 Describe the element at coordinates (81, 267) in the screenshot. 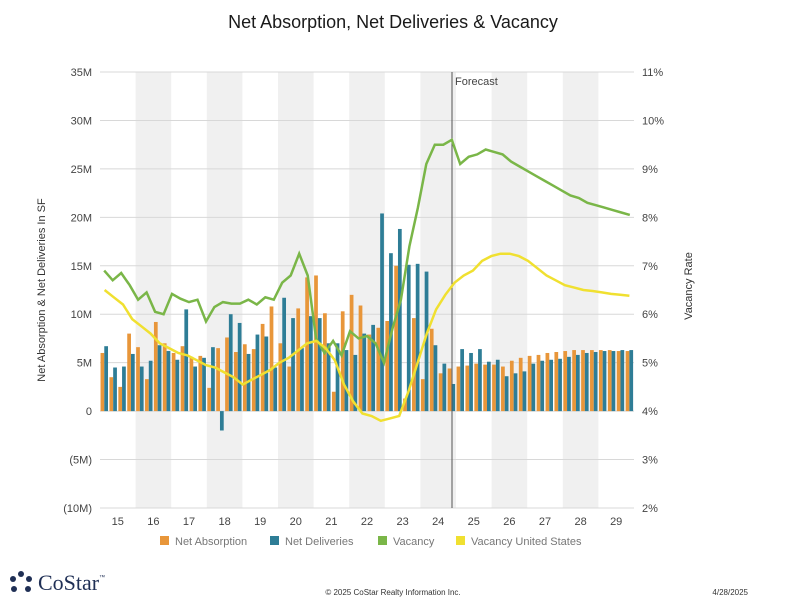

I see `left-tick-label: 15M` at that location.